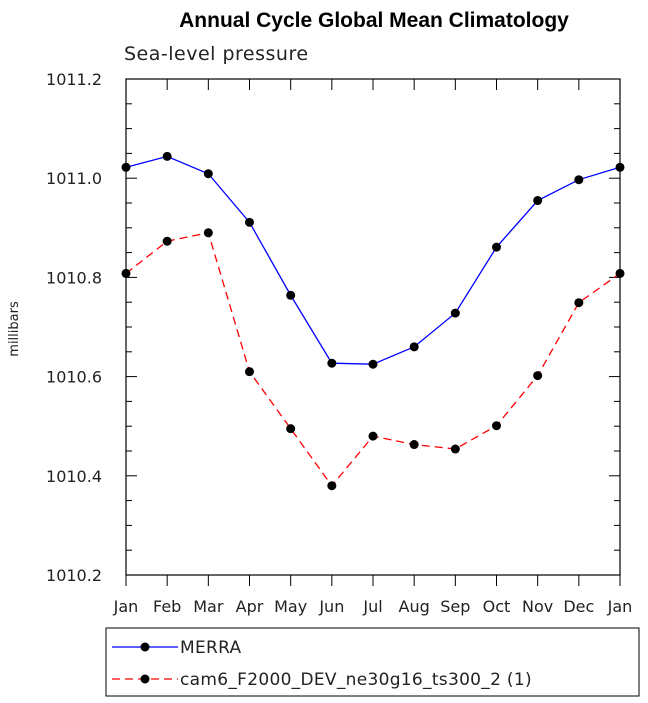  Describe the element at coordinates (331, 606) in the screenshot. I see `x-tick-label: Jun` at that location.